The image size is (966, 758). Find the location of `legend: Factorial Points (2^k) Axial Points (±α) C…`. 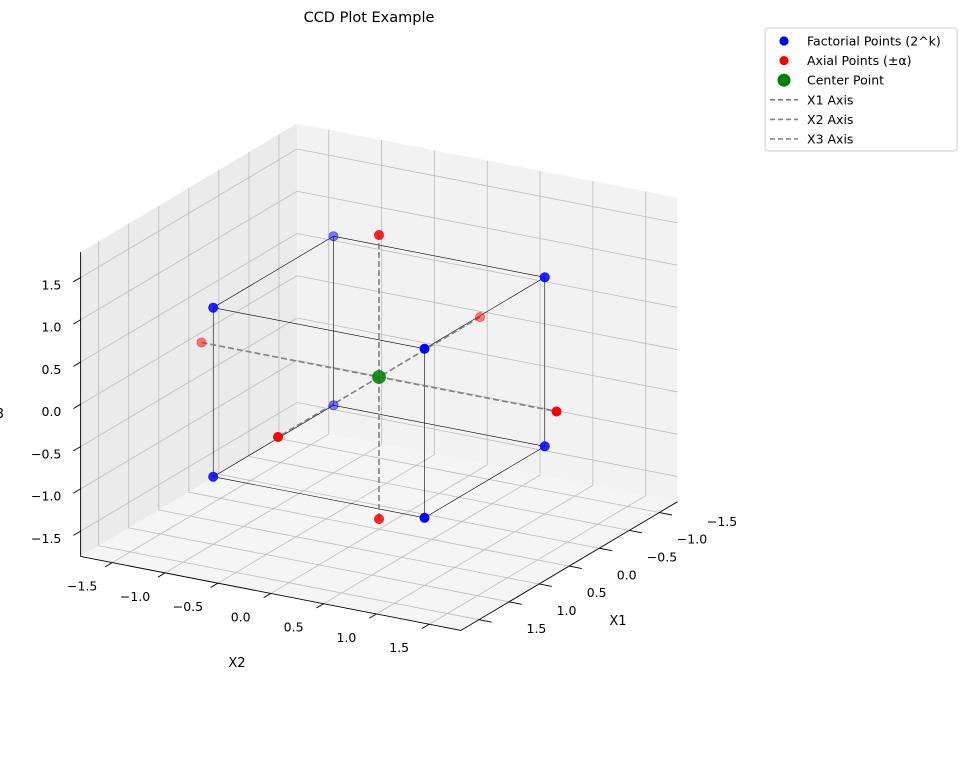

legend: Factorial Points (2^k) Axial Points (±α) C… is located at coordinates (861, 89).